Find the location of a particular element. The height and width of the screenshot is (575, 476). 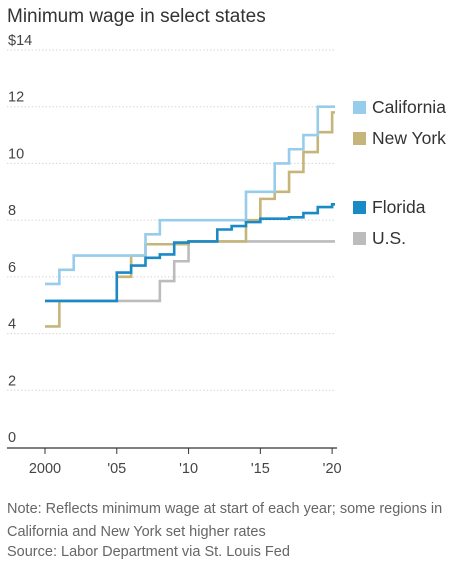

chart-title: Minimum wage in select states is located at coordinates (136, 16).